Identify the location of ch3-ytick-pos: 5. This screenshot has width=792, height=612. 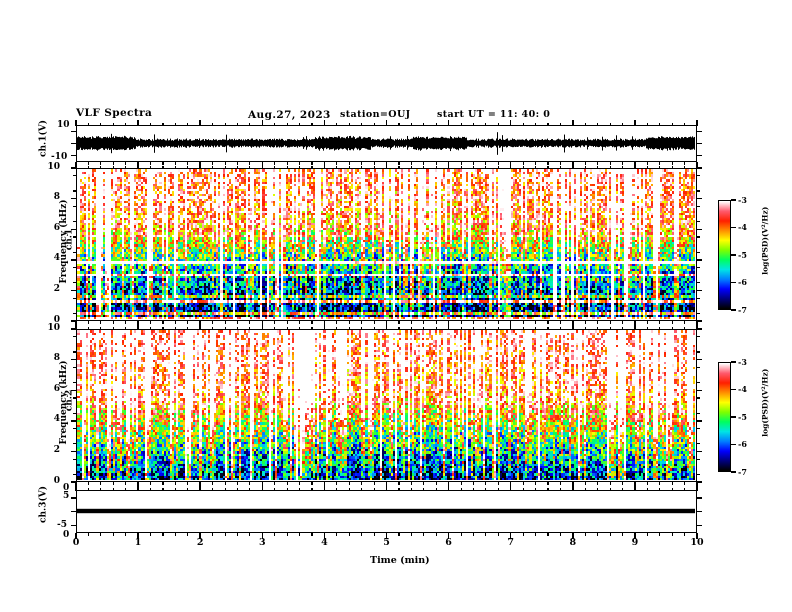
(66, 496).